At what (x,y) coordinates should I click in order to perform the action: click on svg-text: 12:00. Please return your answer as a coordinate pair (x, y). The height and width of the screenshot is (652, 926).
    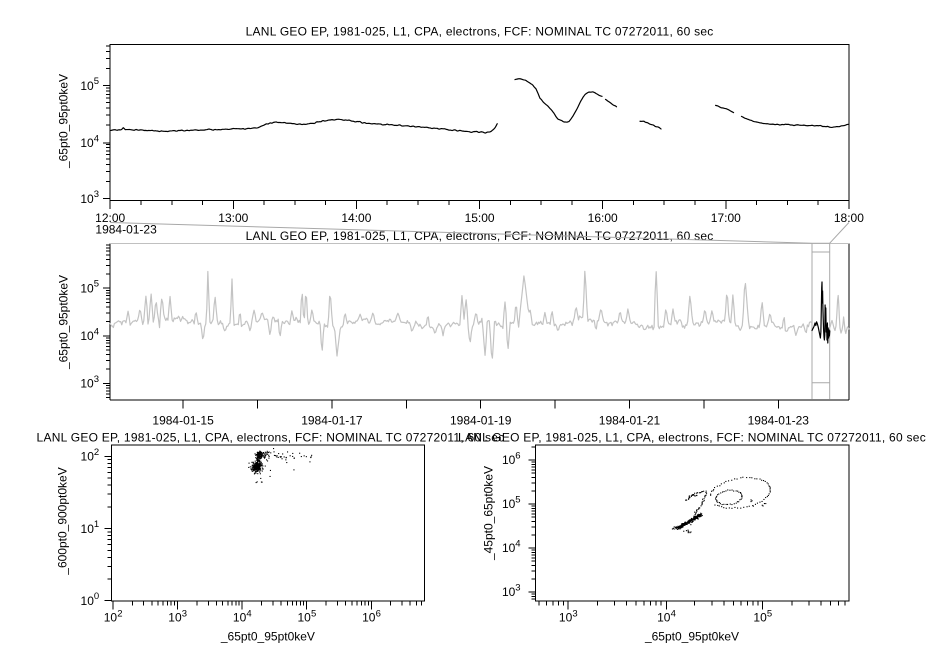
    Looking at the image, I should click on (110, 218).